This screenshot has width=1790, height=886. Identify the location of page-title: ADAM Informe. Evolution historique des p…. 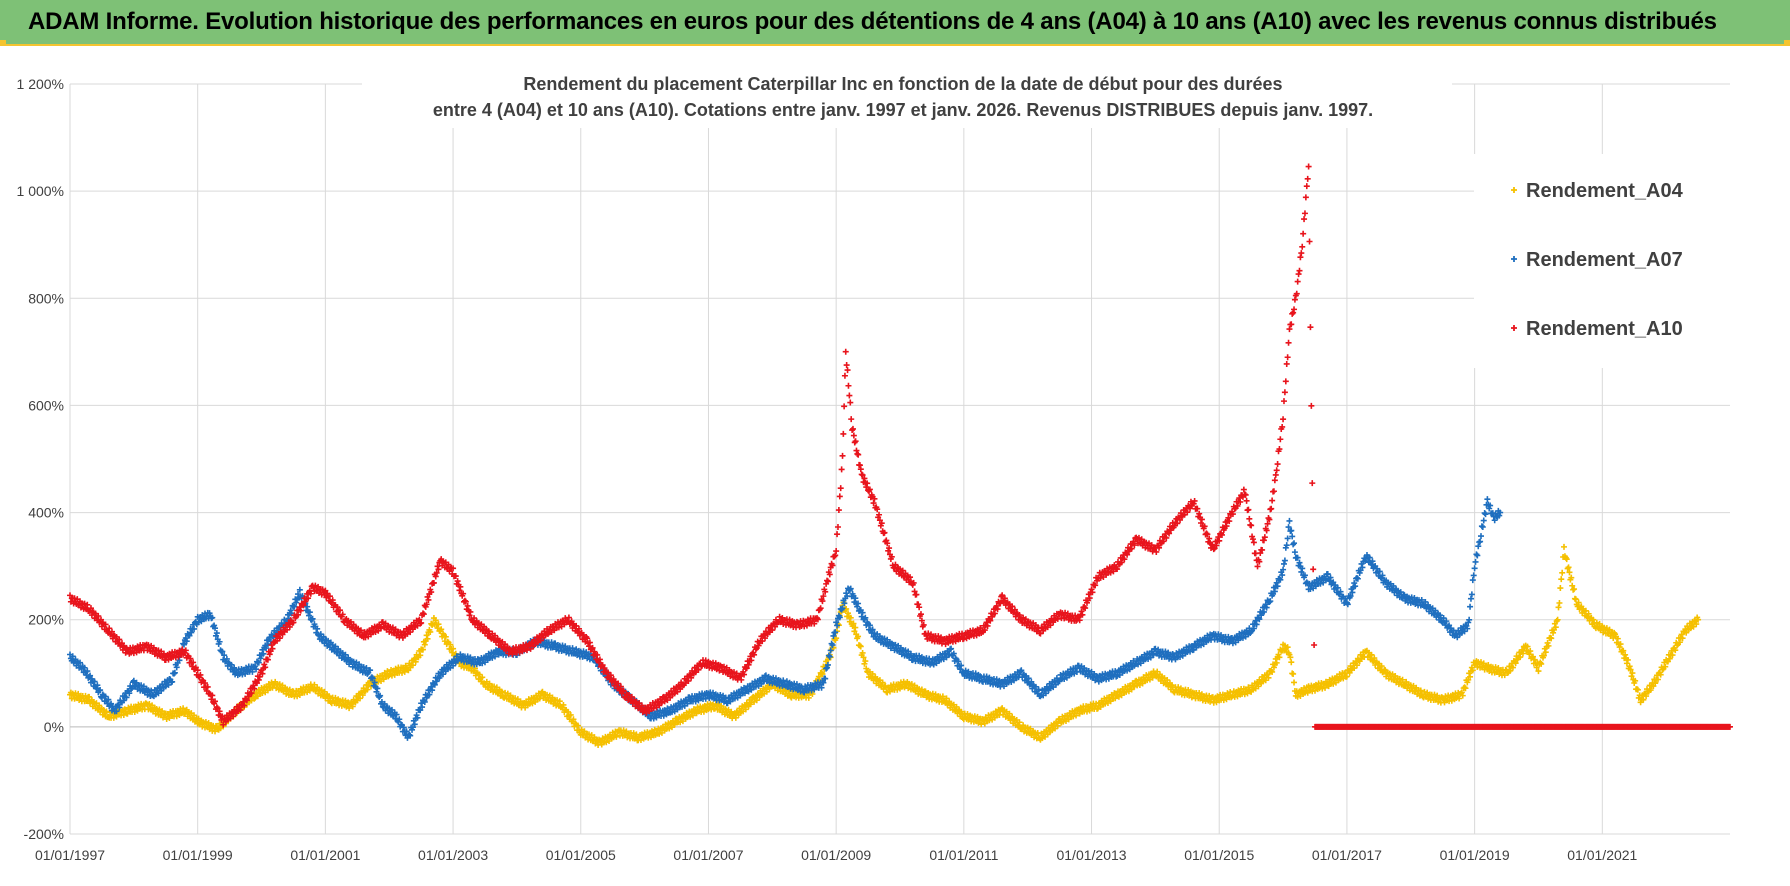
(872, 21).